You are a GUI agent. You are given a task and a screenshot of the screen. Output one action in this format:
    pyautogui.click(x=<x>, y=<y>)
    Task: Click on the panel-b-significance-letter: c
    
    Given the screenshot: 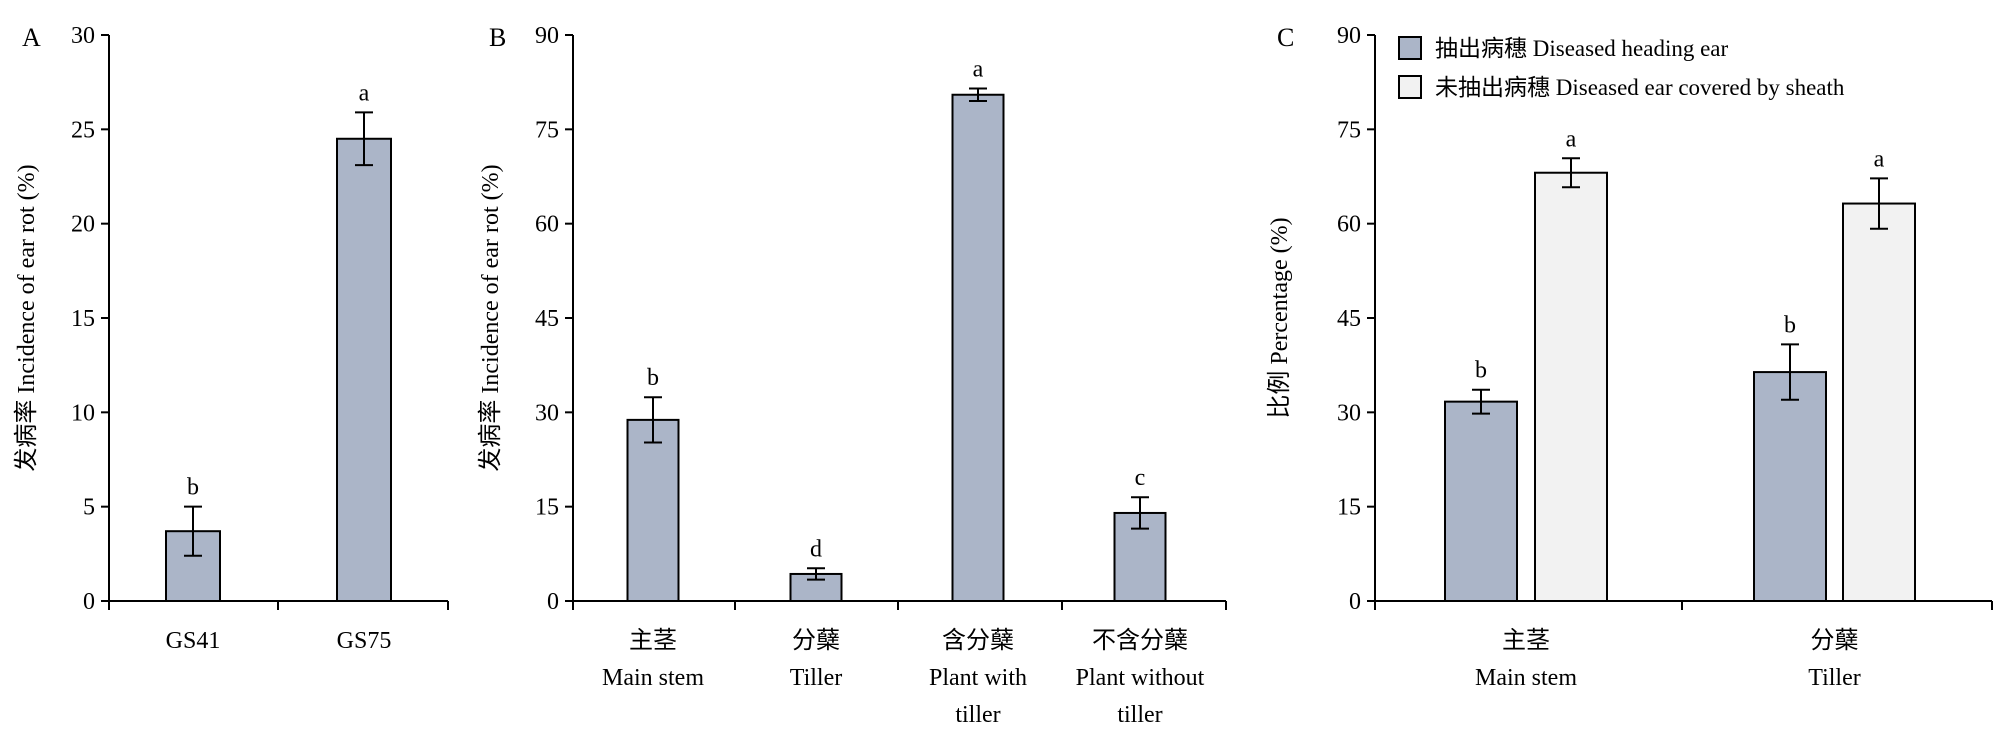 What is the action you would take?
    pyautogui.click(x=1140, y=478)
    